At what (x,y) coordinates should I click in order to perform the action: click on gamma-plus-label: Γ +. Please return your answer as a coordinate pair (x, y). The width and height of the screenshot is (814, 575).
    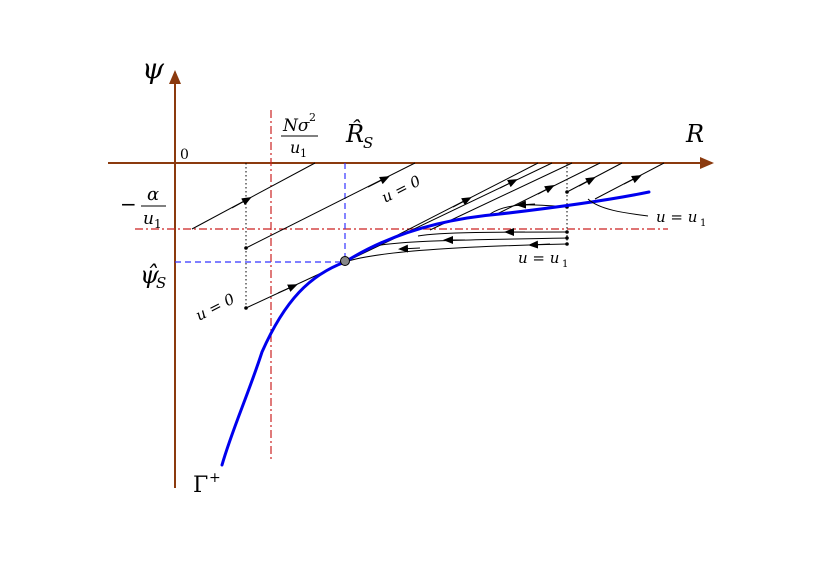
    Looking at the image, I should click on (207, 484).